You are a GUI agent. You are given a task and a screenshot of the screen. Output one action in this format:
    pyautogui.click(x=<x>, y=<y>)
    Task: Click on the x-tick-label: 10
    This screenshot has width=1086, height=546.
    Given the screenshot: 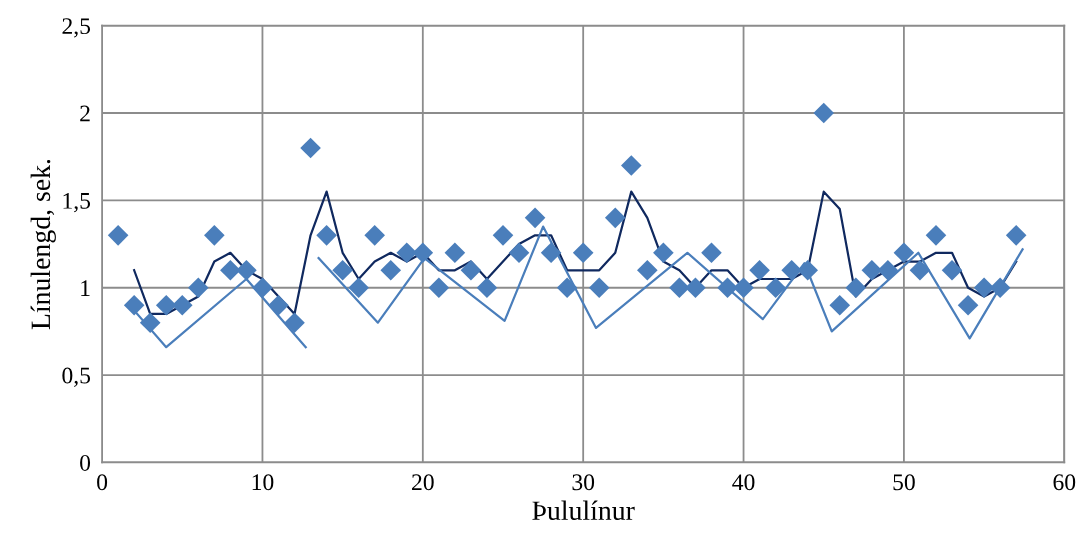 What is the action you would take?
    pyautogui.click(x=263, y=482)
    